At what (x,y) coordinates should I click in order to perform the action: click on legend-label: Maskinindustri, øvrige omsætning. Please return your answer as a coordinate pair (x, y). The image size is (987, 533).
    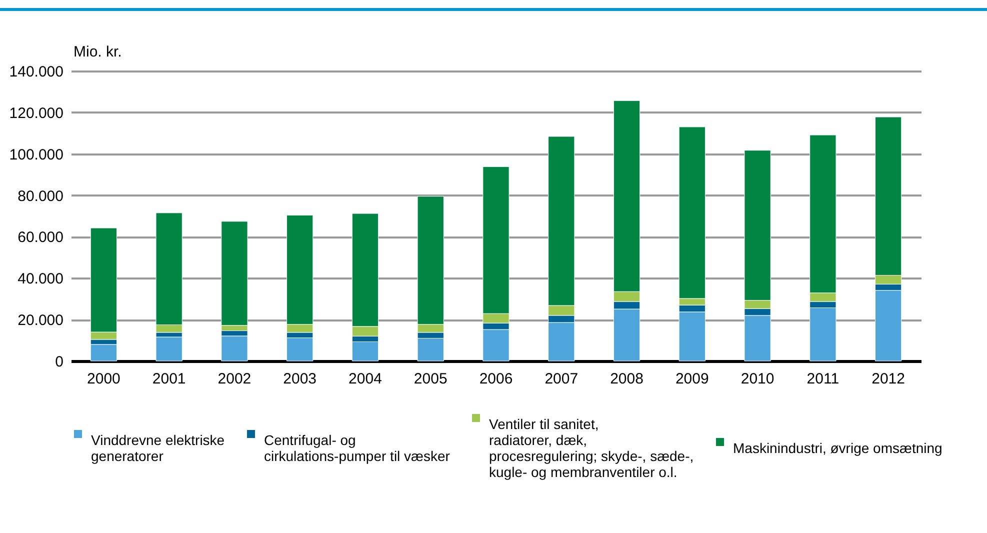
    Looking at the image, I should click on (837, 448).